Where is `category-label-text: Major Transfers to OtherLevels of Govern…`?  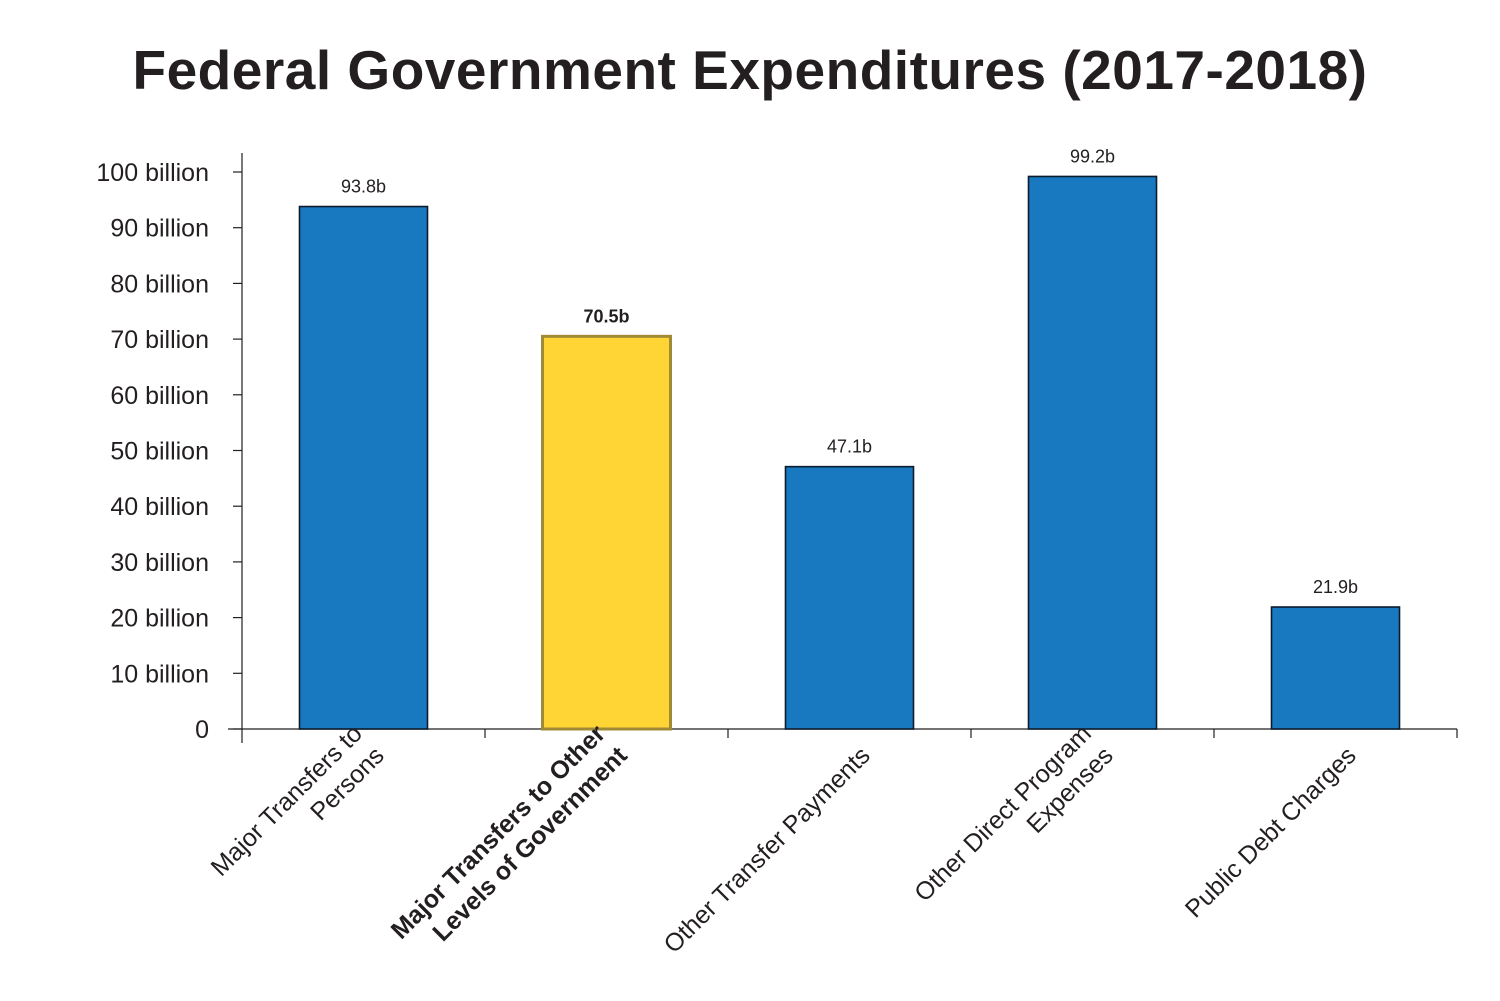
category-label-text: Major Transfers to OtherLevels of Govern… is located at coordinates (510, 843).